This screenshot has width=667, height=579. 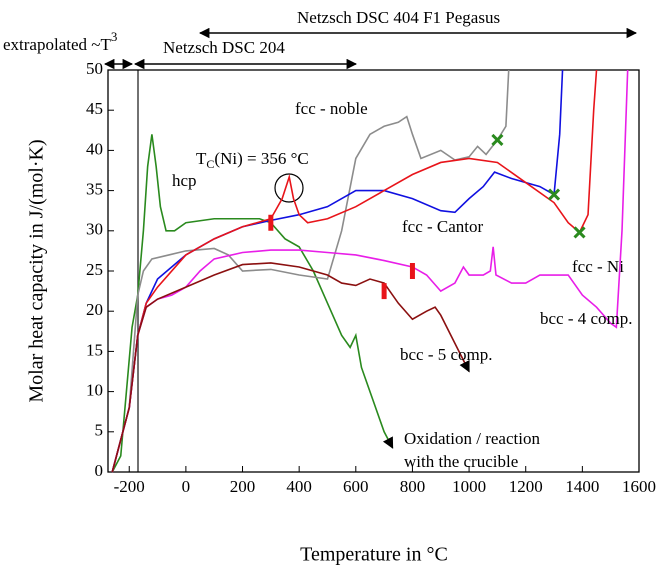 What do you see at coordinates (331, 108) in the screenshot?
I see `series-label: fcc - noble` at bounding box center [331, 108].